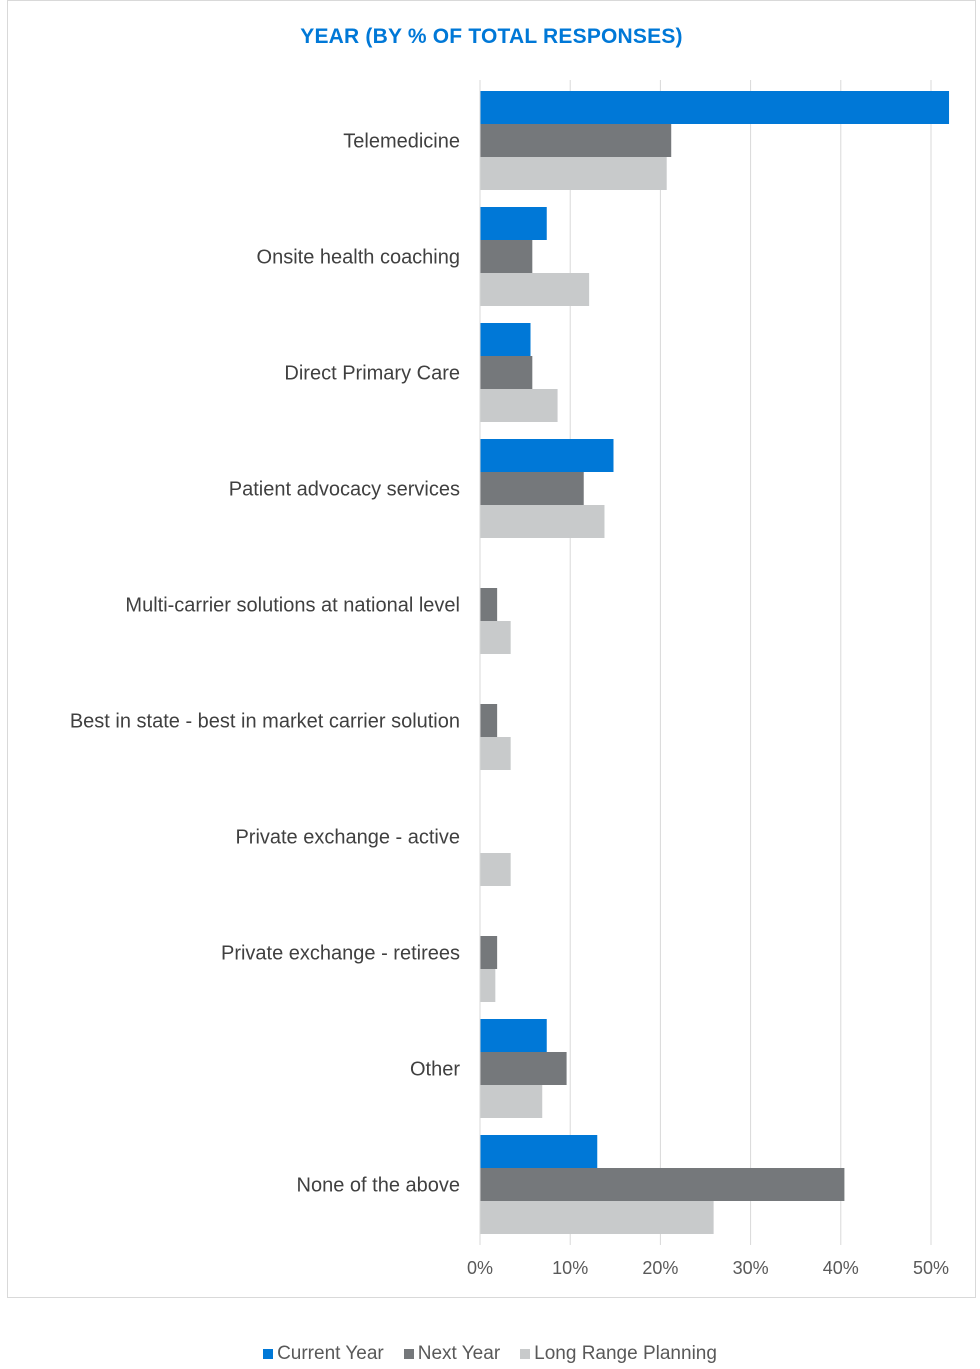  Describe the element at coordinates (491, 36) in the screenshot. I see `chart-title: YEAR (BY % OF TOTAL RESPONSES)` at that location.